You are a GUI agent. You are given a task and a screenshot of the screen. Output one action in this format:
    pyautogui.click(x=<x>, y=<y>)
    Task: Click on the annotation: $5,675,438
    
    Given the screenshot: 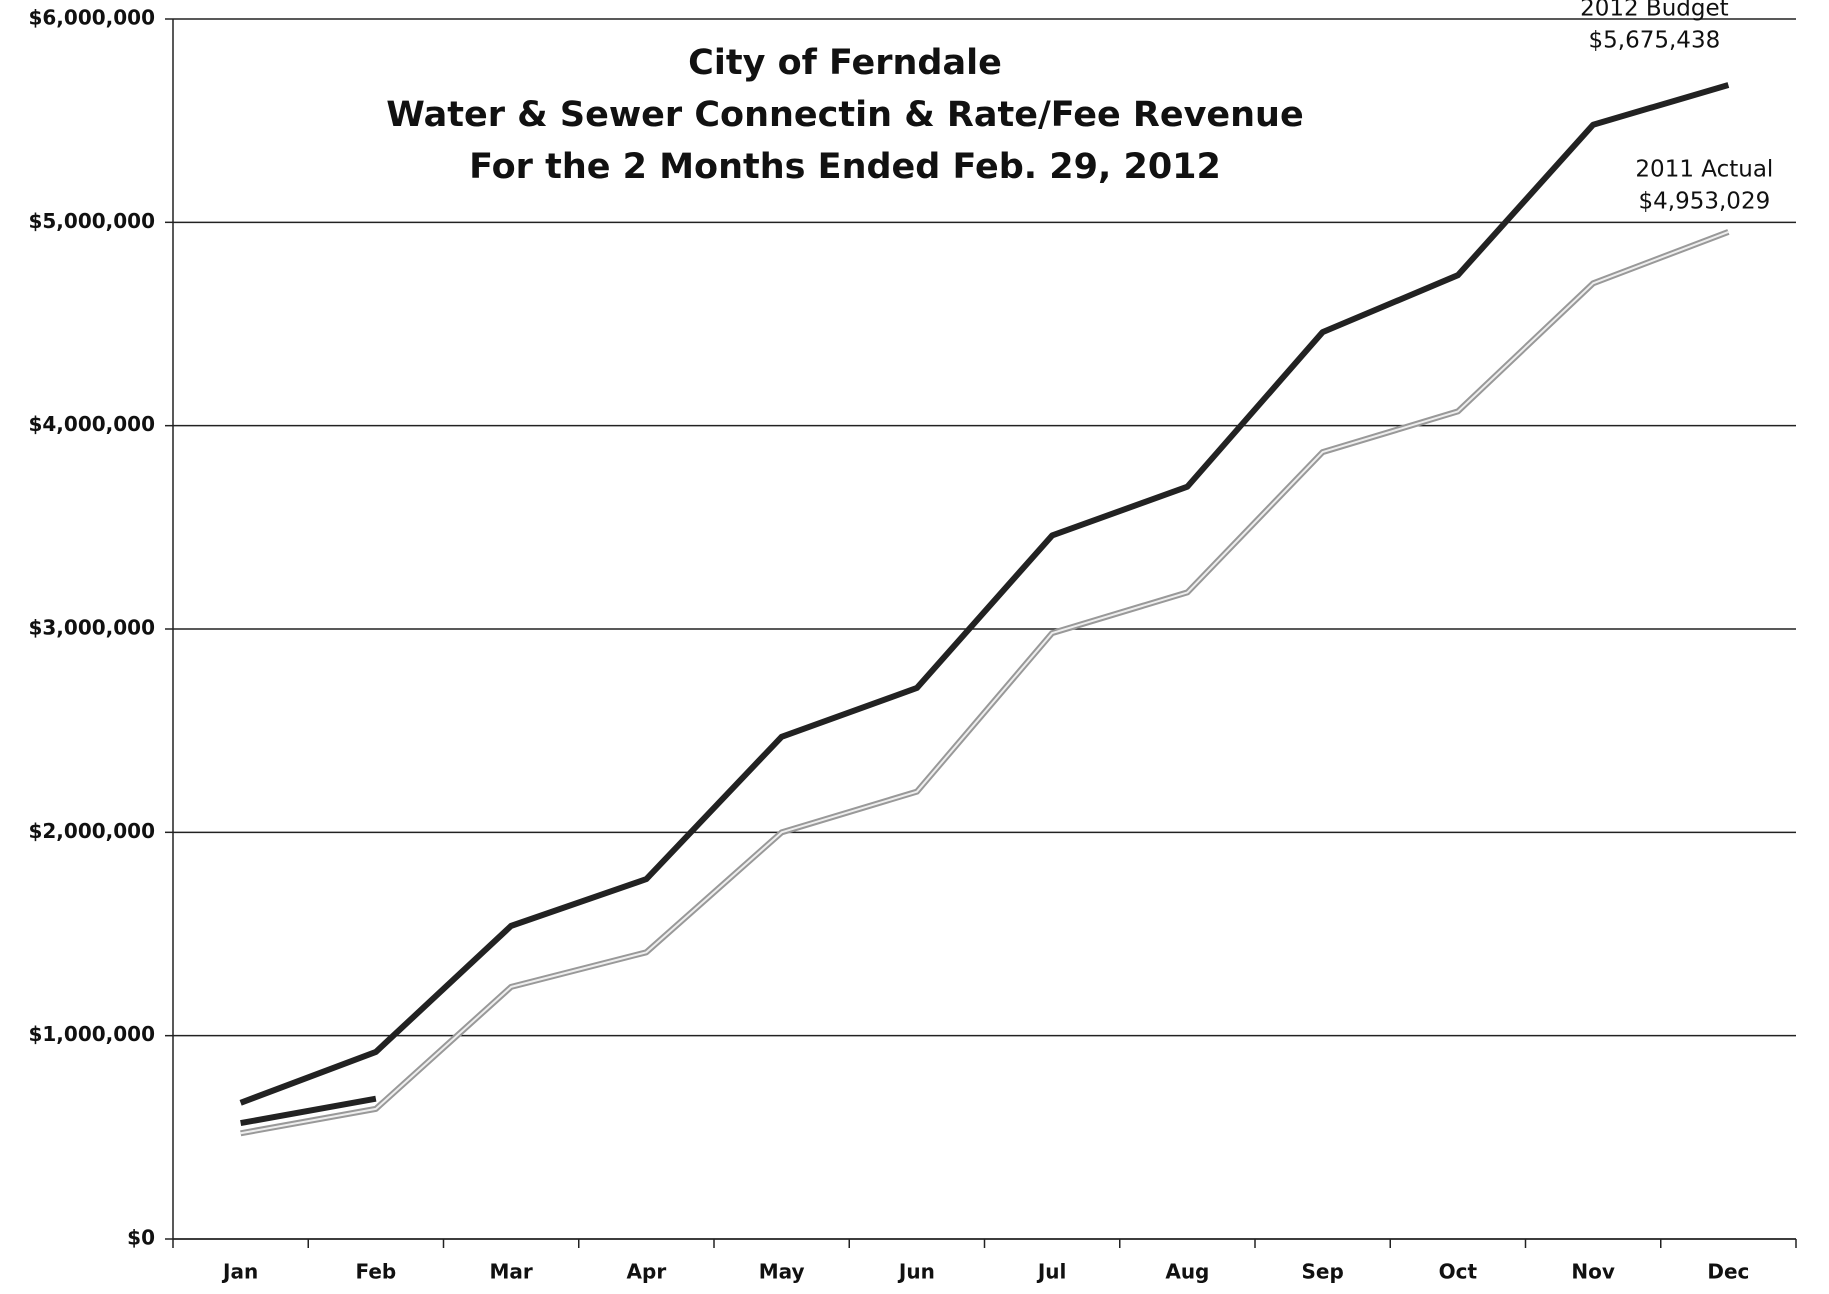 What is the action you would take?
    pyautogui.click(x=1655, y=40)
    